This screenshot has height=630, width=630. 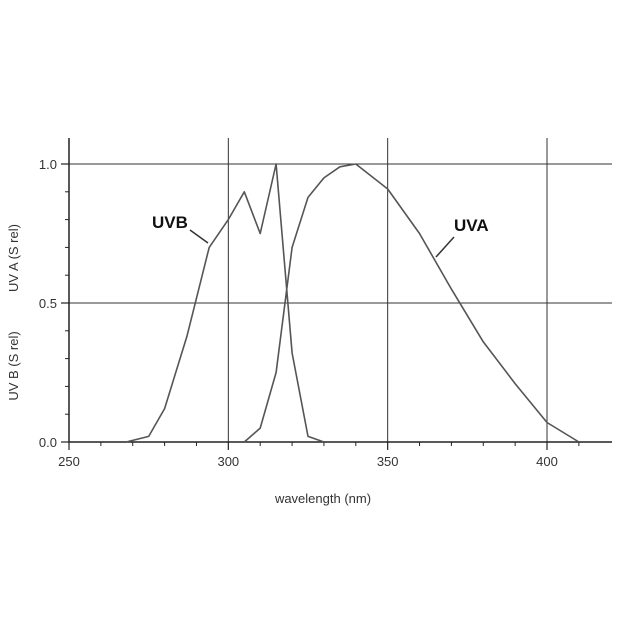 What do you see at coordinates (48, 303) in the screenshot?
I see `y-tick-label: 0.5` at bounding box center [48, 303].